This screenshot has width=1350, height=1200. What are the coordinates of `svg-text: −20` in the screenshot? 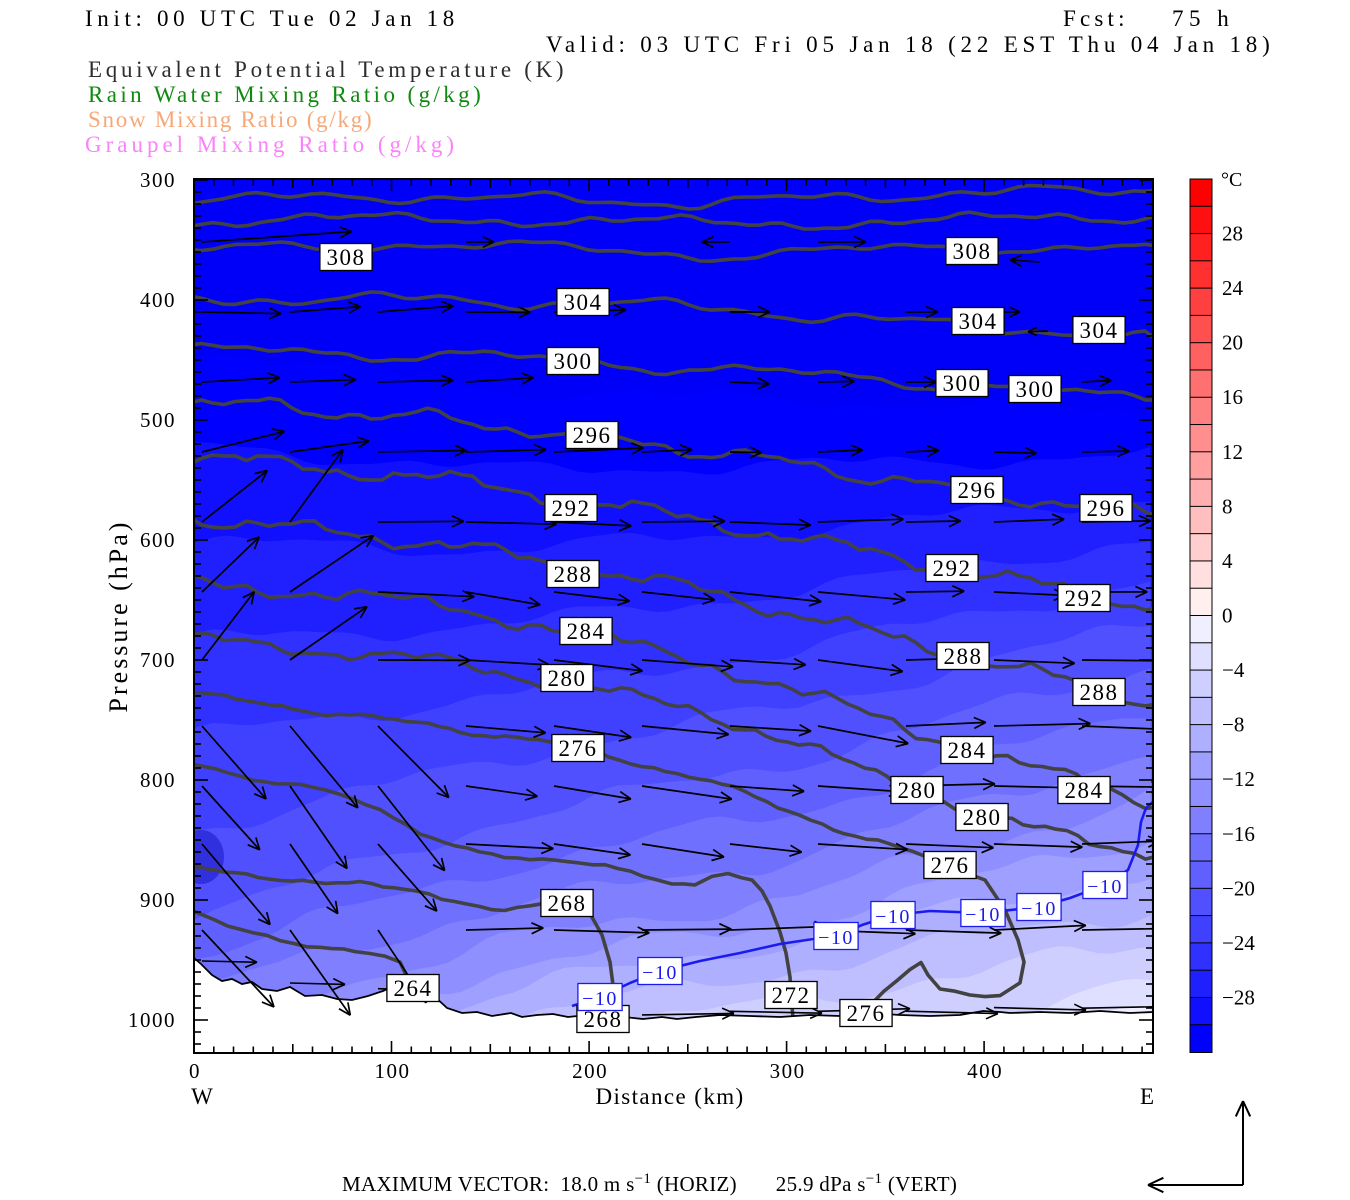 It's located at (1238, 888).